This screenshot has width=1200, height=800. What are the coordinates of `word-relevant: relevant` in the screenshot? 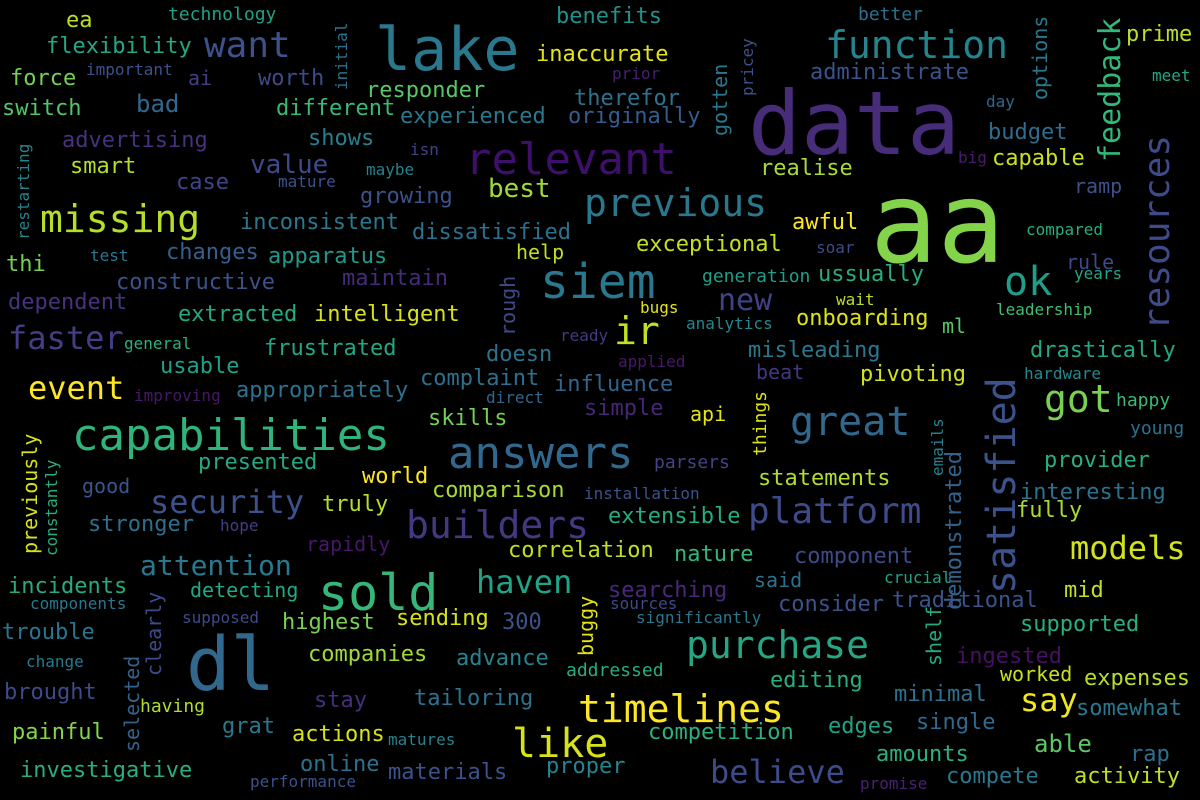 It's located at (571, 159).